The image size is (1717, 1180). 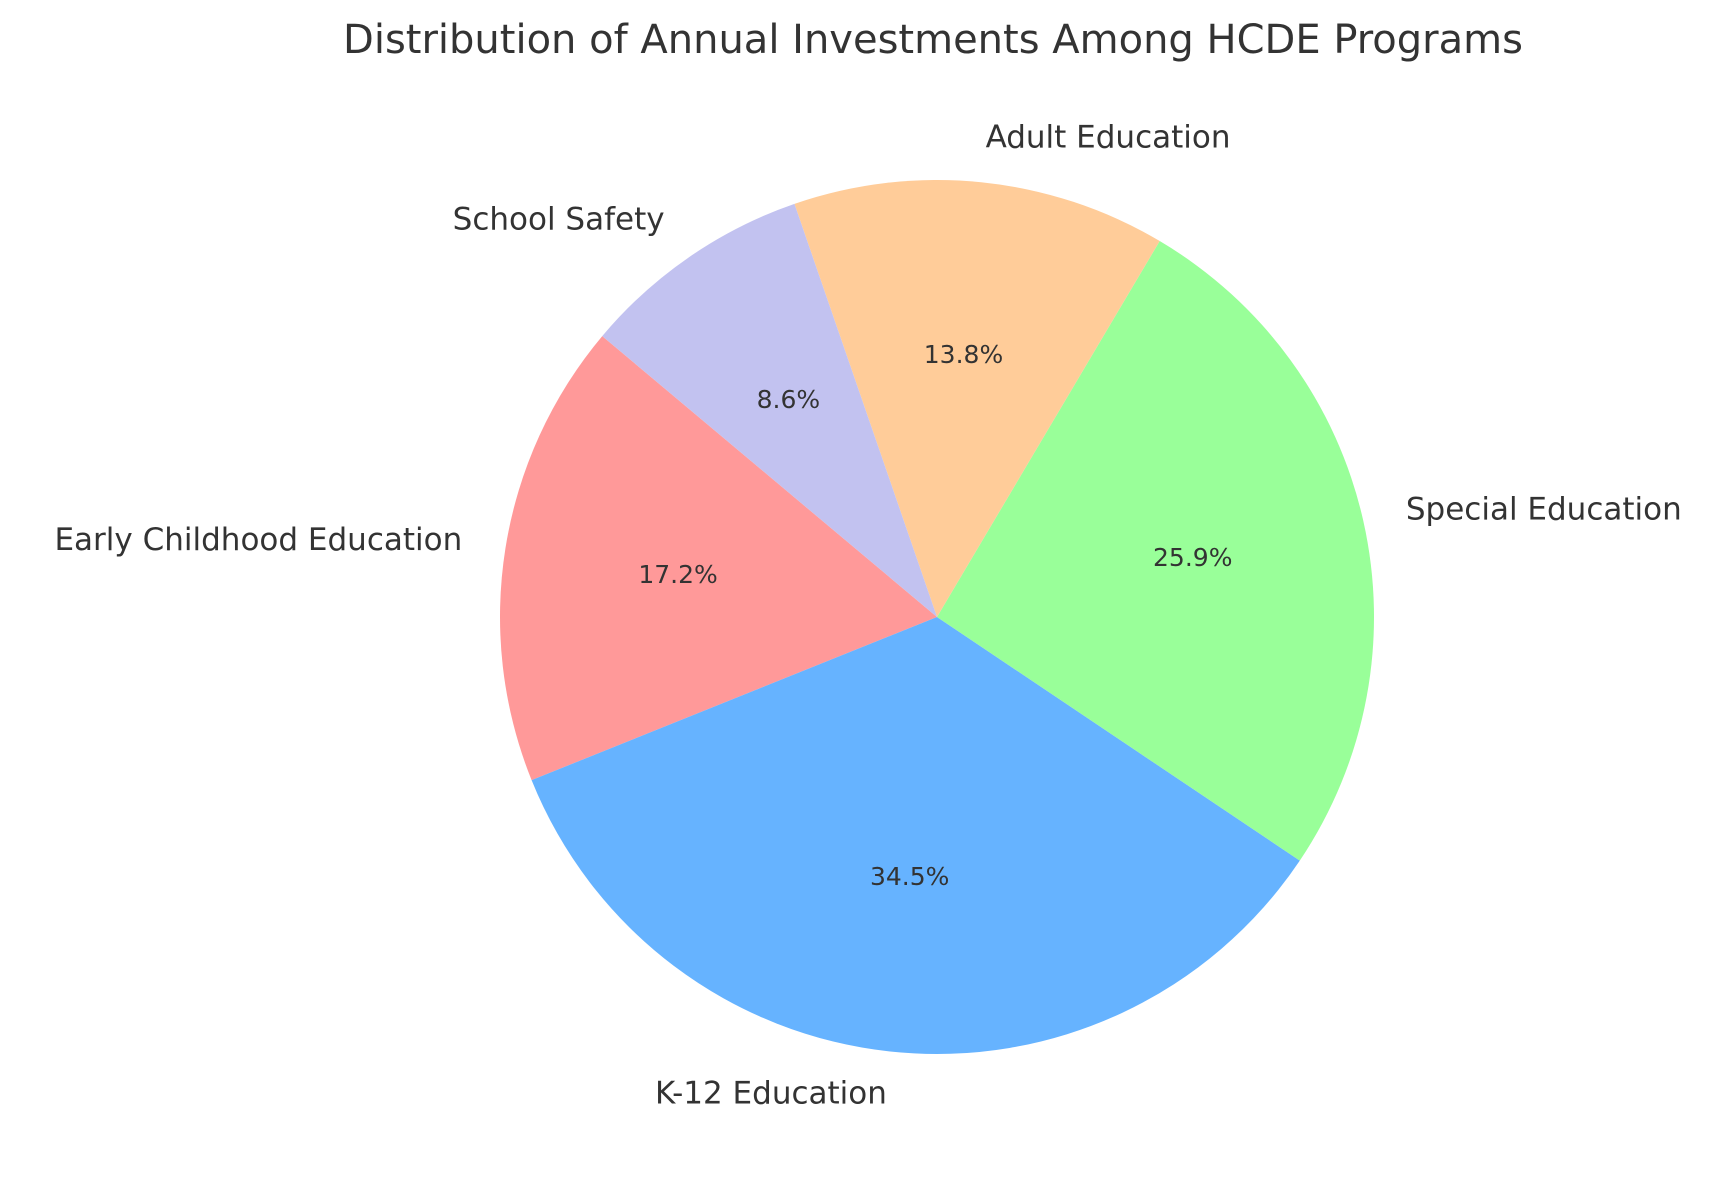 I want to click on pie-slice-early-childhood-education, so click(x=718, y=558).